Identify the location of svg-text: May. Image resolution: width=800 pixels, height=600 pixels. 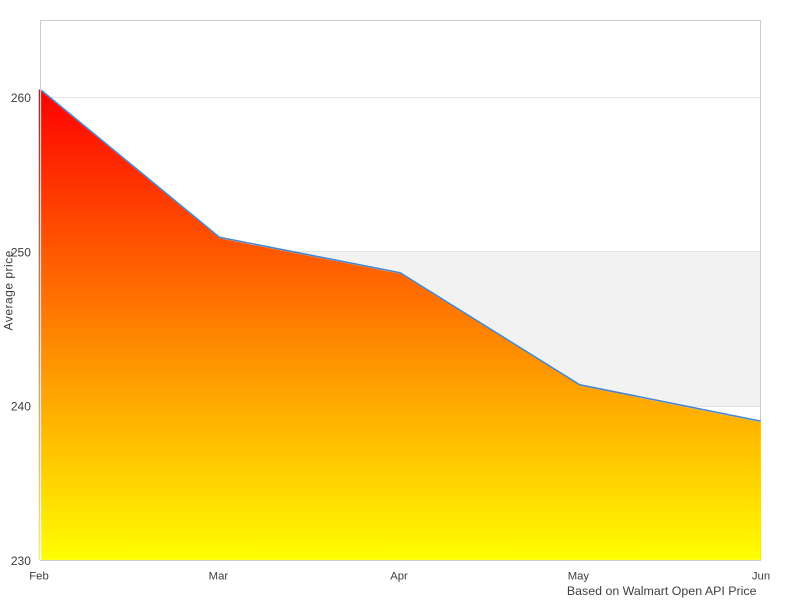
(579, 576).